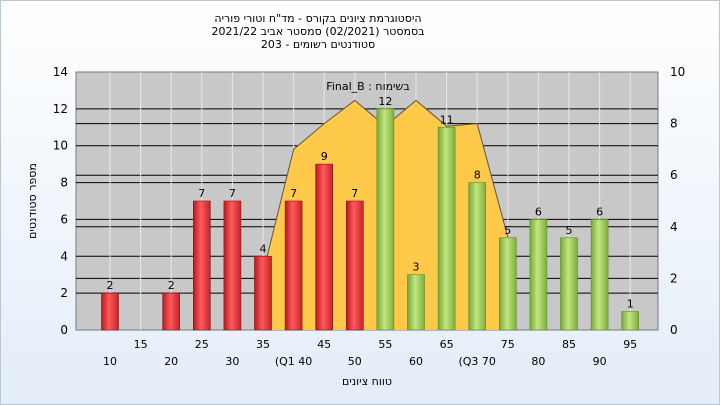 The height and width of the screenshot is (405, 720). I want to click on y2-tick-label: 2, so click(674, 278).